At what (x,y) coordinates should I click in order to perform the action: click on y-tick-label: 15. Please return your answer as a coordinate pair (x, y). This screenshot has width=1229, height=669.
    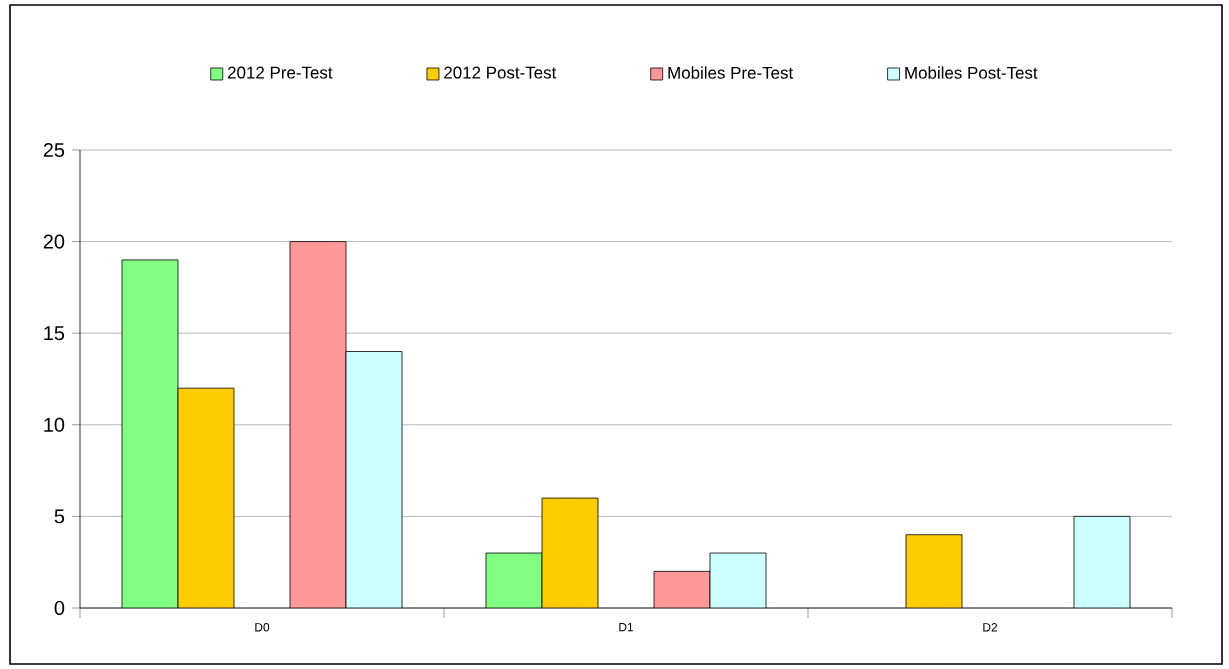
    Looking at the image, I should click on (54, 333).